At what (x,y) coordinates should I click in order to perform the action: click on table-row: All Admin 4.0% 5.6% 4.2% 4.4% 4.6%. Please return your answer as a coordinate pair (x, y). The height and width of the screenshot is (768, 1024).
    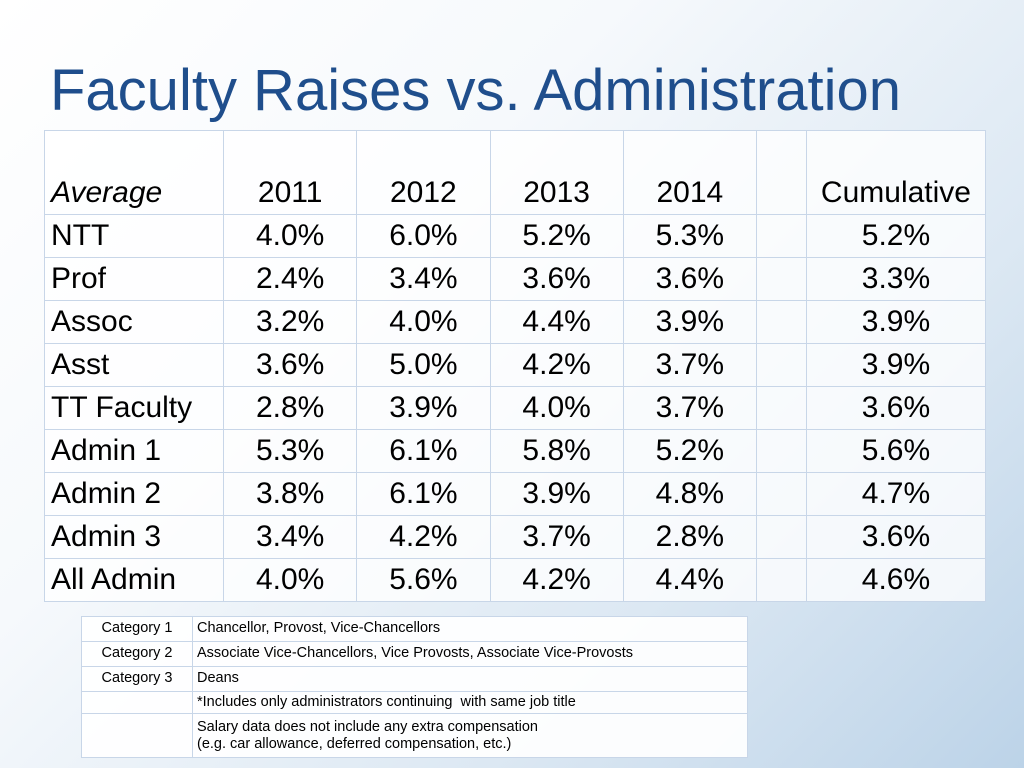
    Looking at the image, I should click on (515, 580).